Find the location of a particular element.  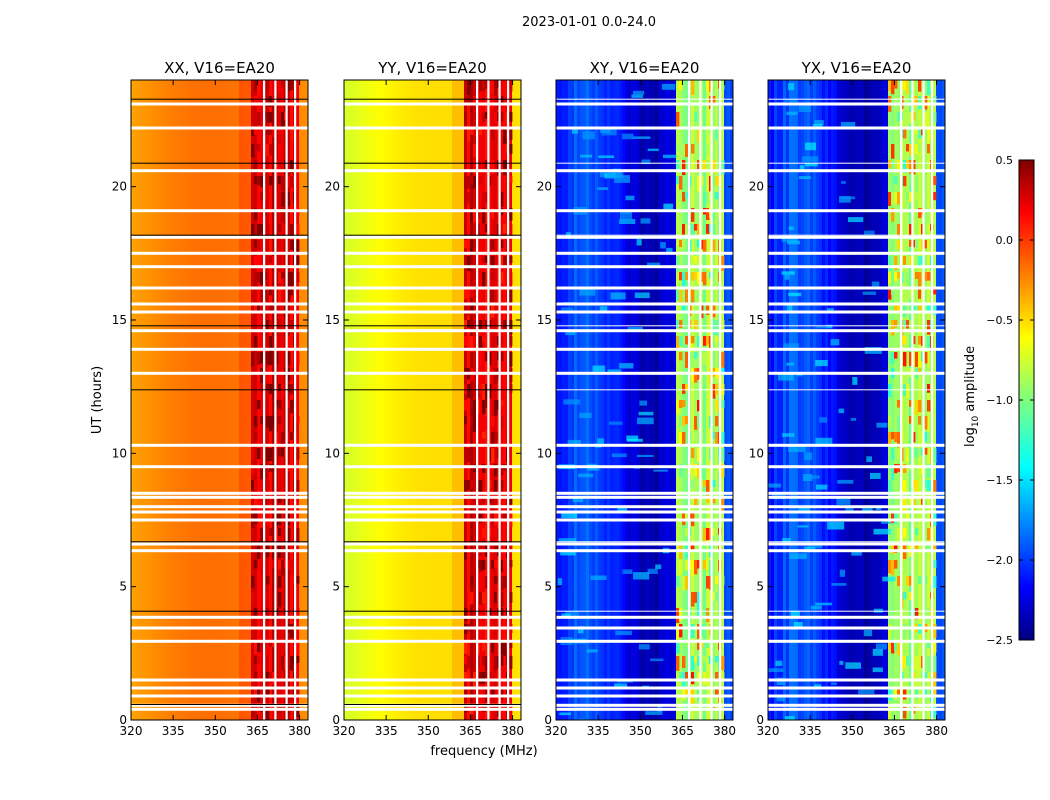

figure-suptitle: 2023-01-01 0.0-24.0 is located at coordinates (589, 22).